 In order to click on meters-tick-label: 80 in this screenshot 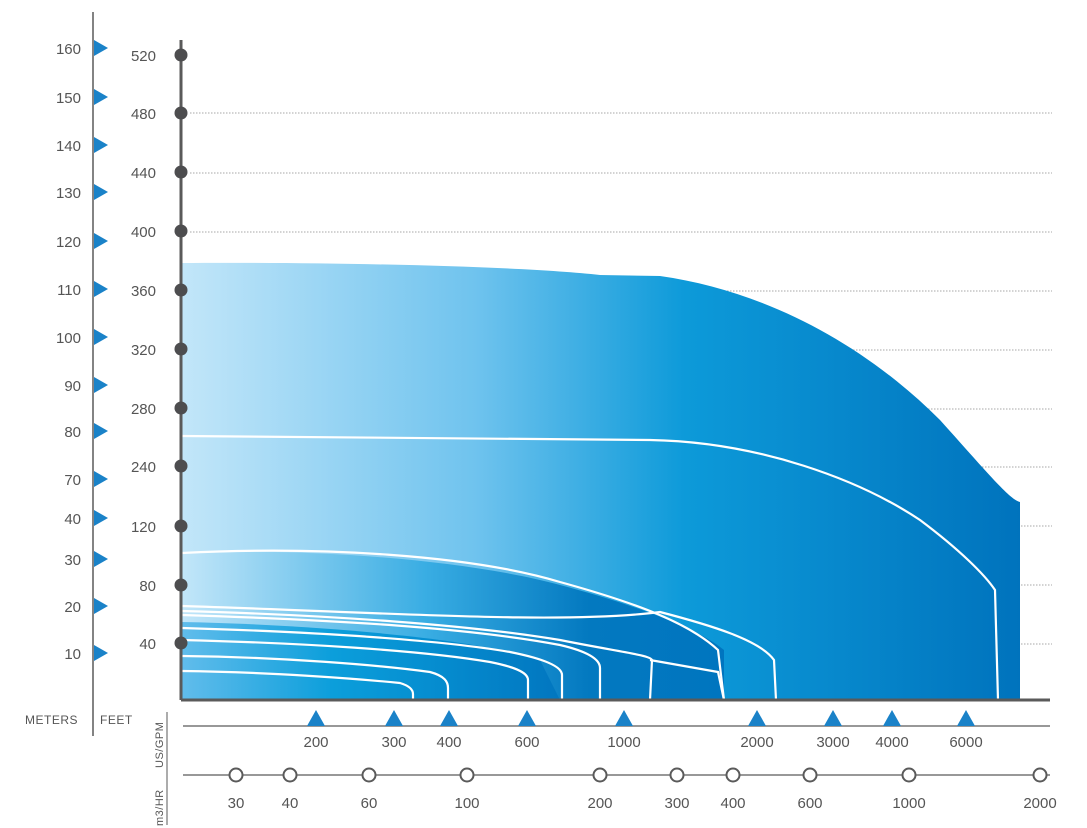, I will do `click(72, 432)`.